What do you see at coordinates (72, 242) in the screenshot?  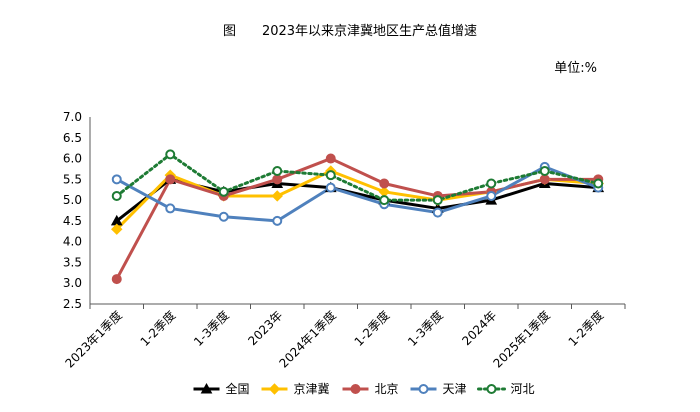 I see `y-tick-label: 4.0` at bounding box center [72, 242].